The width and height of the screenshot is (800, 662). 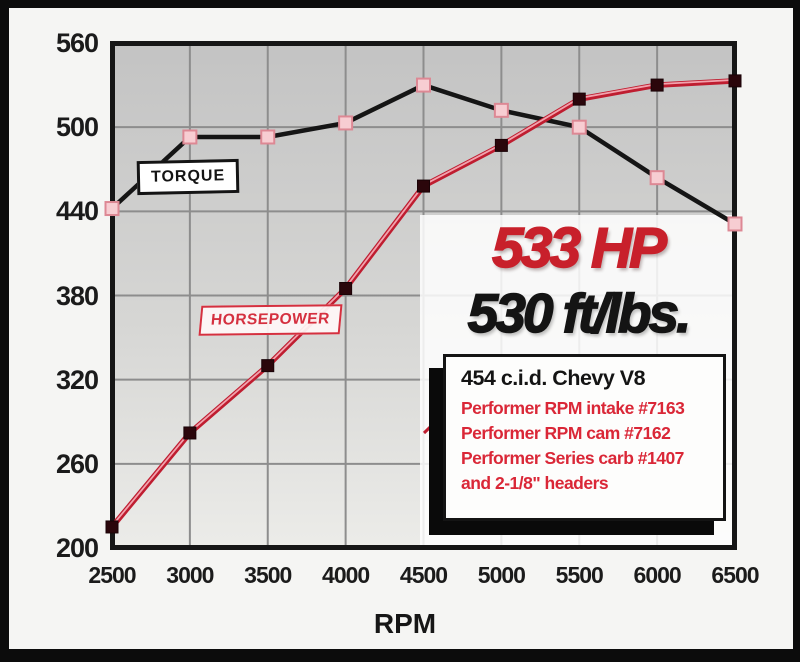 I want to click on y-tick-label: 560, so click(x=77, y=43).